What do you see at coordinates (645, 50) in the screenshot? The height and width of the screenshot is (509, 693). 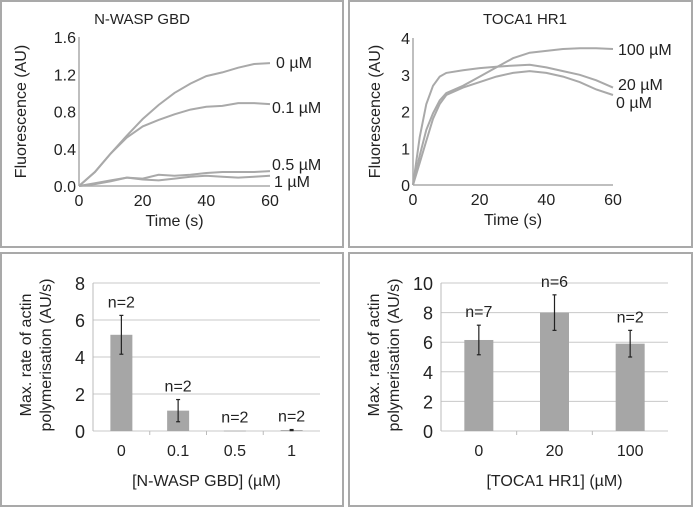 I see `series-label: 100 µM` at bounding box center [645, 50].